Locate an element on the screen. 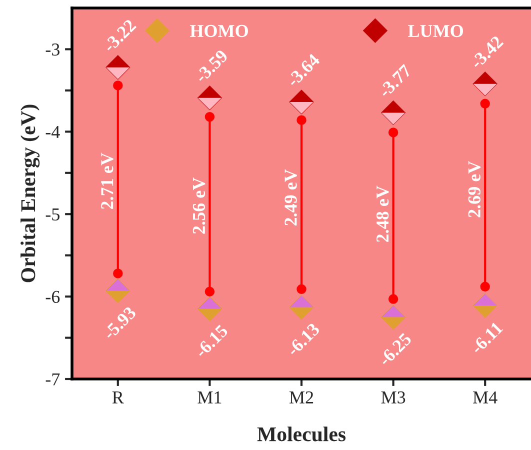 The image size is (531, 450). data-label: -6.13 is located at coordinates (303, 339).